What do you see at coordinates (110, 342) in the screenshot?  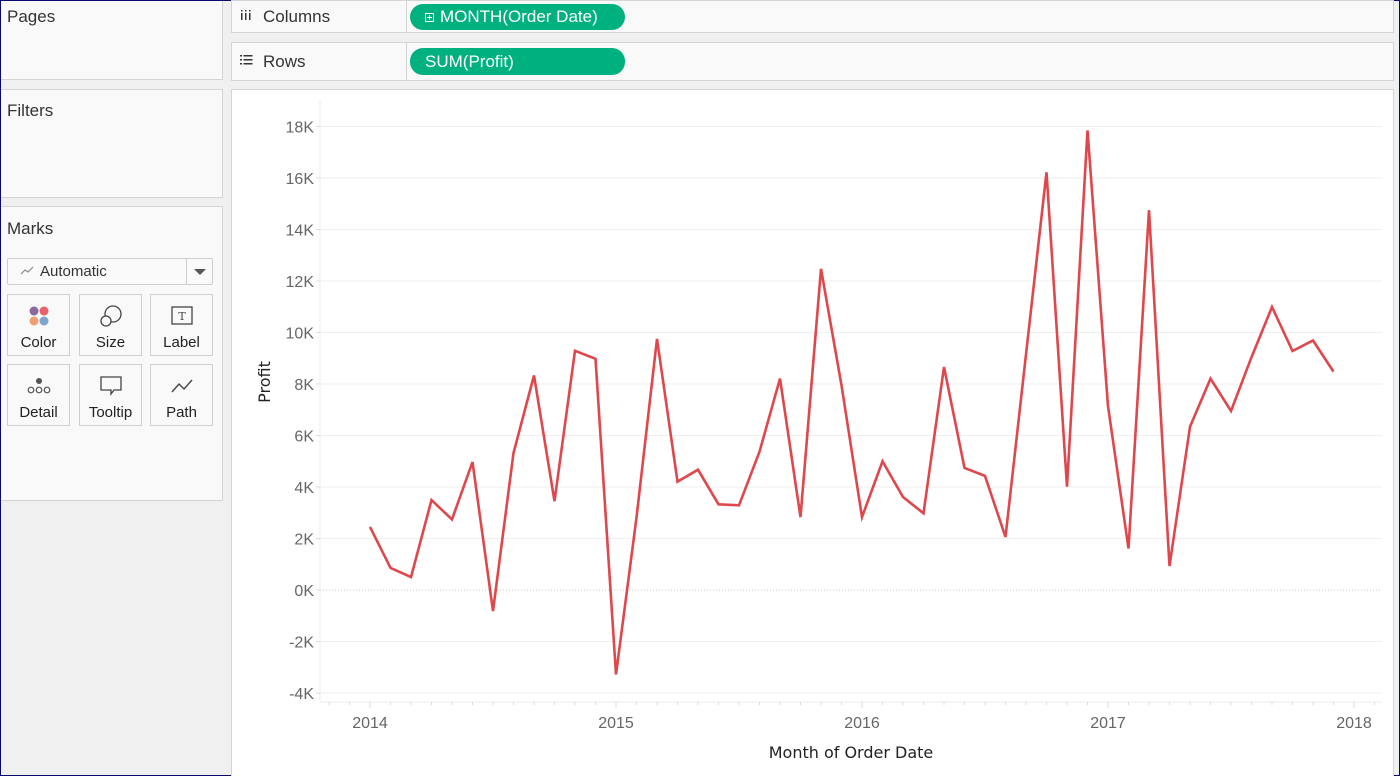 I see `size-label: Size` at bounding box center [110, 342].